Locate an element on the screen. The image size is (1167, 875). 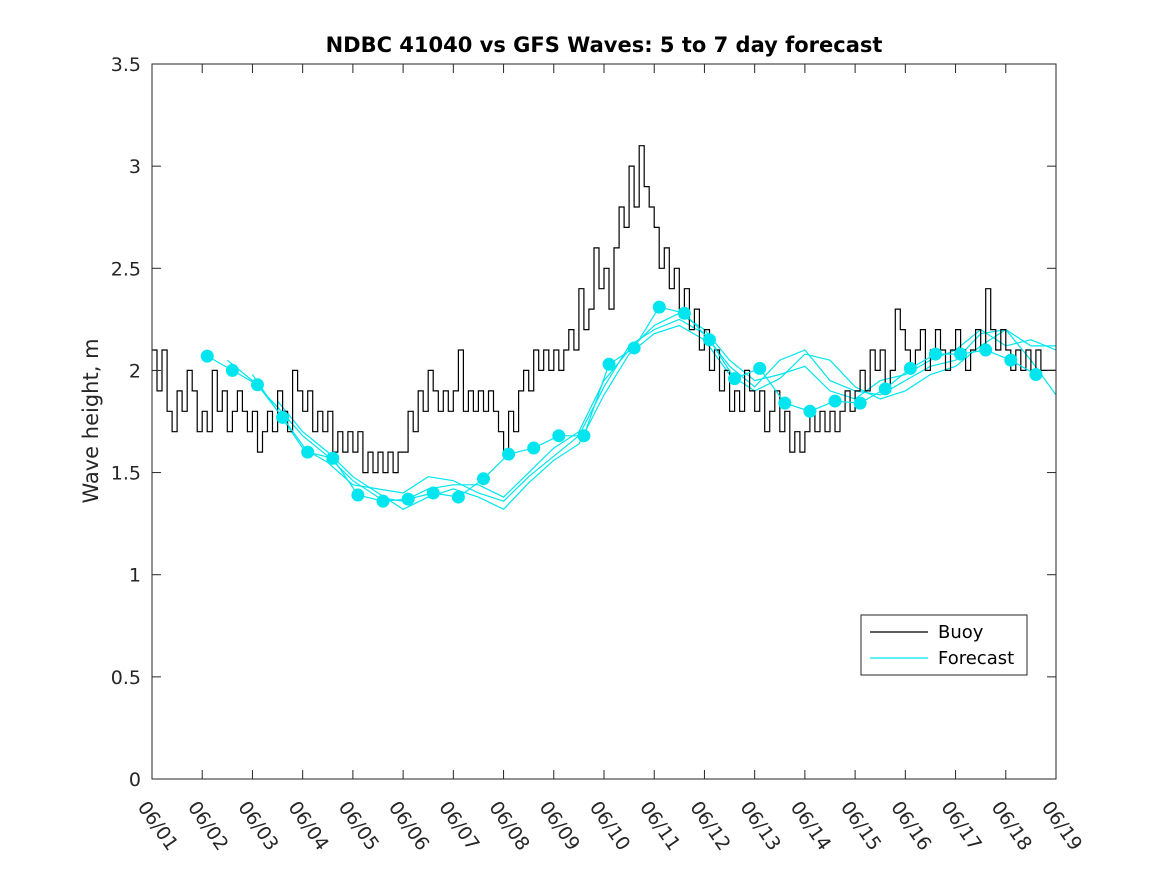
x-tick-label-13: 06/14 is located at coordinates (810, 825).